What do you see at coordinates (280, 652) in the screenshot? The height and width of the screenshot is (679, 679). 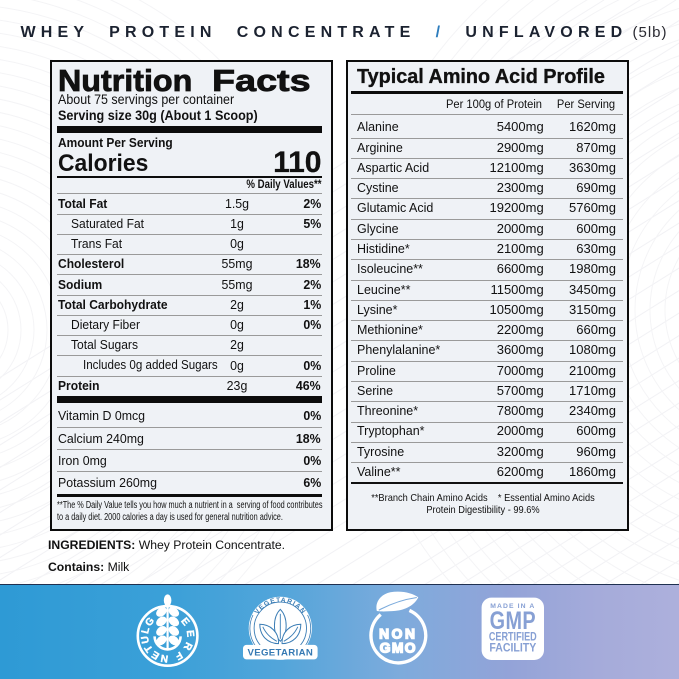 I see `svg-text: VEGETARIAN` at bounding box center [280, 652].